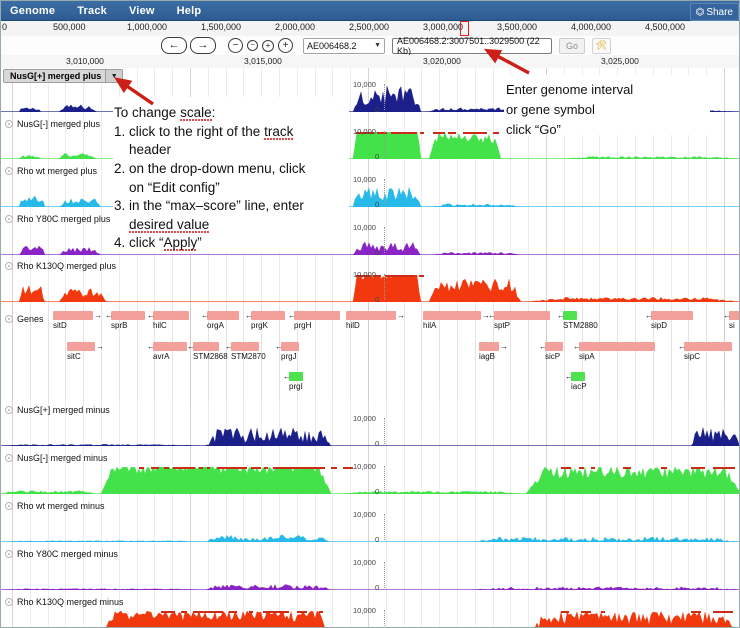  Describe the element at coordinates (57, 219) in the screenshot. I see `track-header: Rho Y80C merged plus` at that location.